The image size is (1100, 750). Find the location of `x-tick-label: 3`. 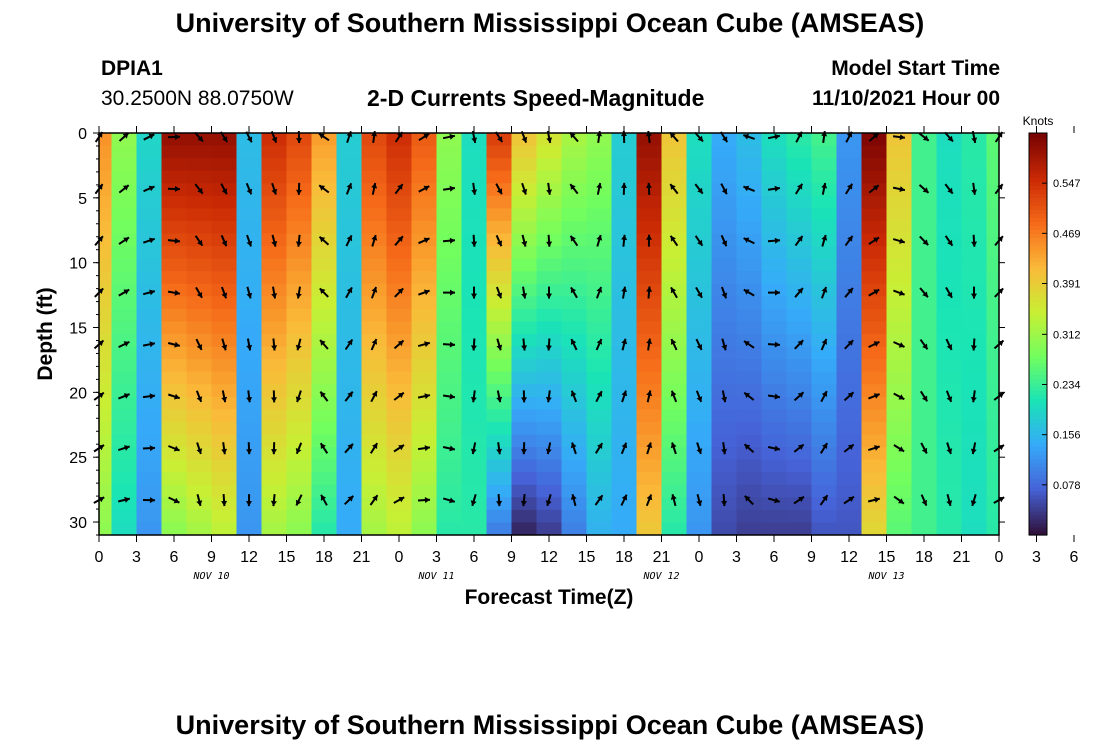

x-tick-label: 3 is located at coordinates (136, 557).